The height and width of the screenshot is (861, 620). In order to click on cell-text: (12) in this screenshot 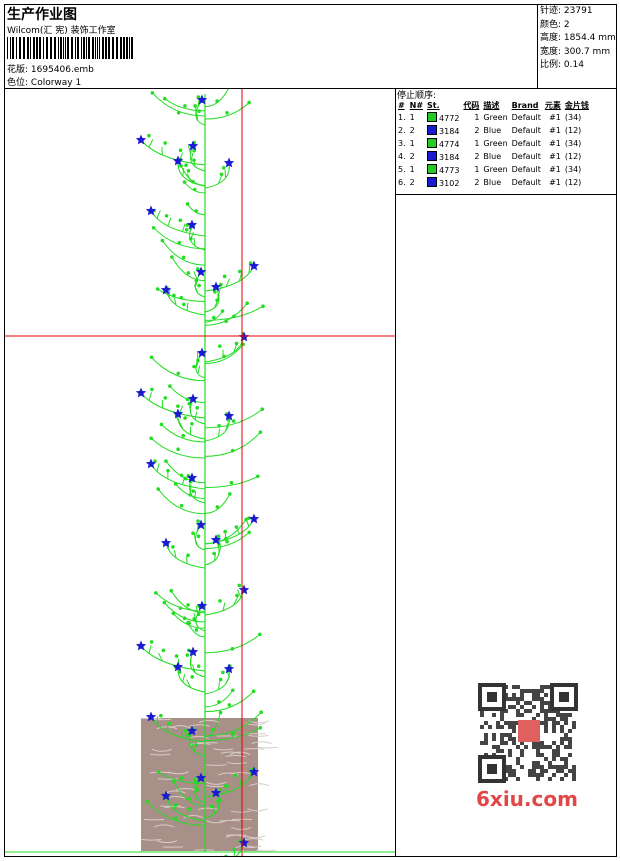, I will do `click(573, 130)`.